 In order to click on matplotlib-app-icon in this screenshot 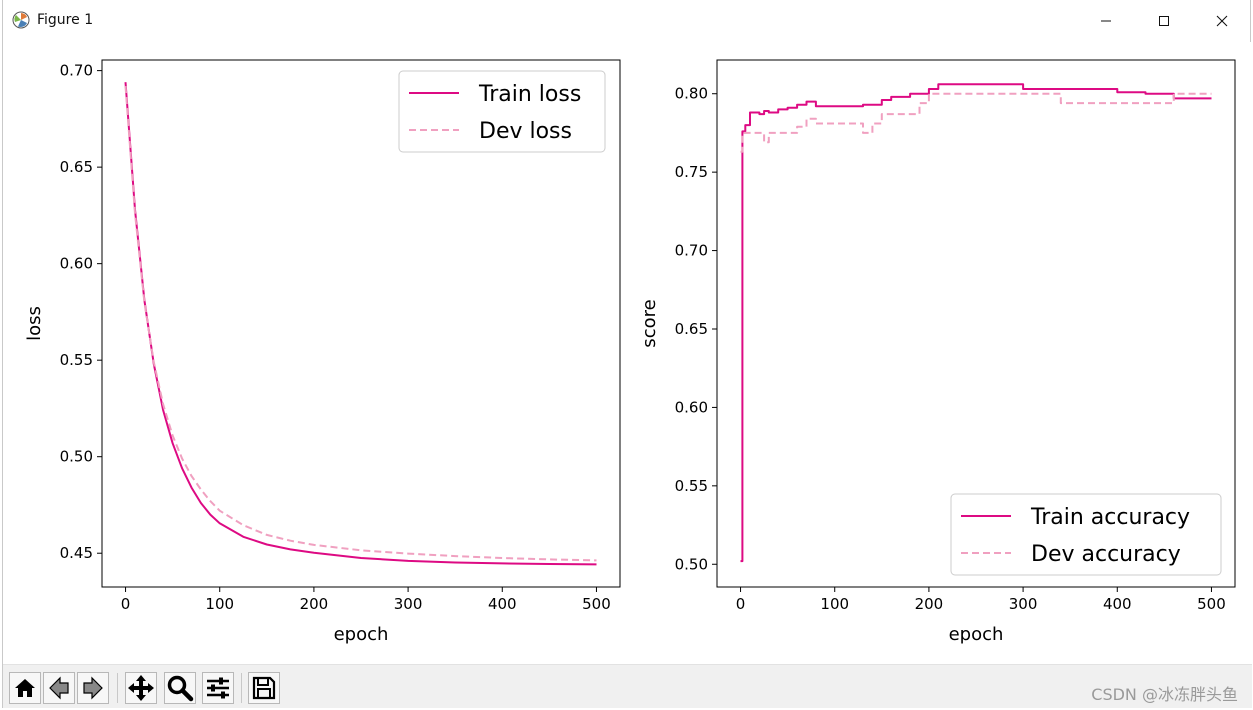, I will do `click(21, 20)`.